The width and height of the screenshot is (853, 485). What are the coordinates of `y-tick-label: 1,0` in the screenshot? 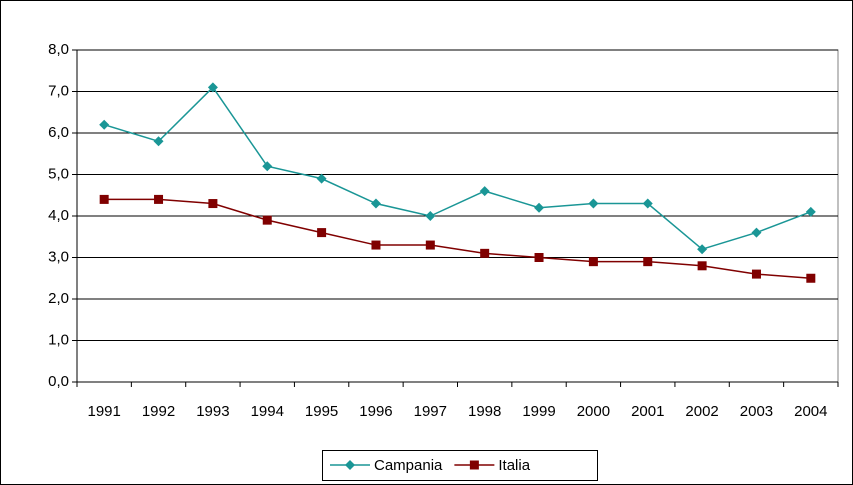 It's located at (58, 339).